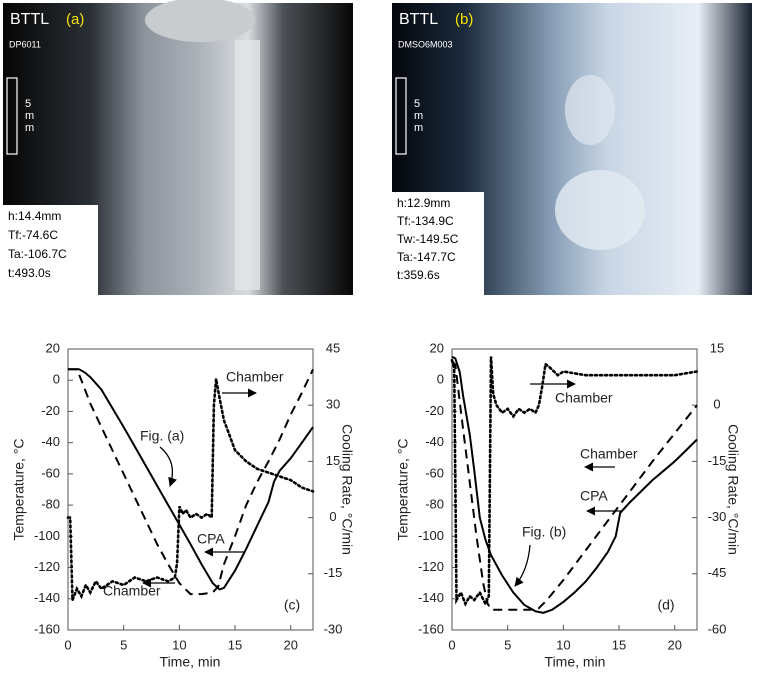 Image resolution: width=762 pixels, height=679 pixels. Describe the element at coordinates (333, 347) in the screenshot. I see `y2-tick-label: 45` at that location.